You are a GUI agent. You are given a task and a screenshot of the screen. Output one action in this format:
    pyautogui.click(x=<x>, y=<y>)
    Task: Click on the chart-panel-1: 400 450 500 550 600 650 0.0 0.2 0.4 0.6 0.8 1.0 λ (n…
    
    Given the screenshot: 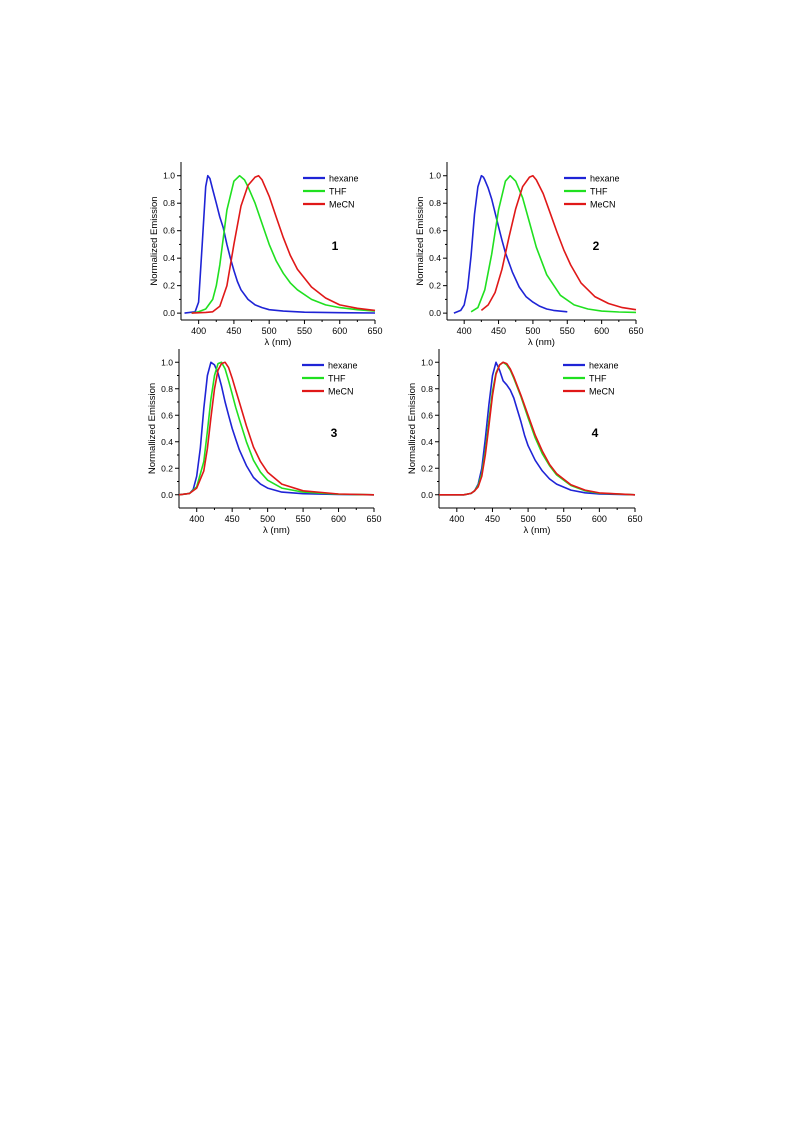 What is the action you would take?
    pyautogui.click(x=266, y=255)
    